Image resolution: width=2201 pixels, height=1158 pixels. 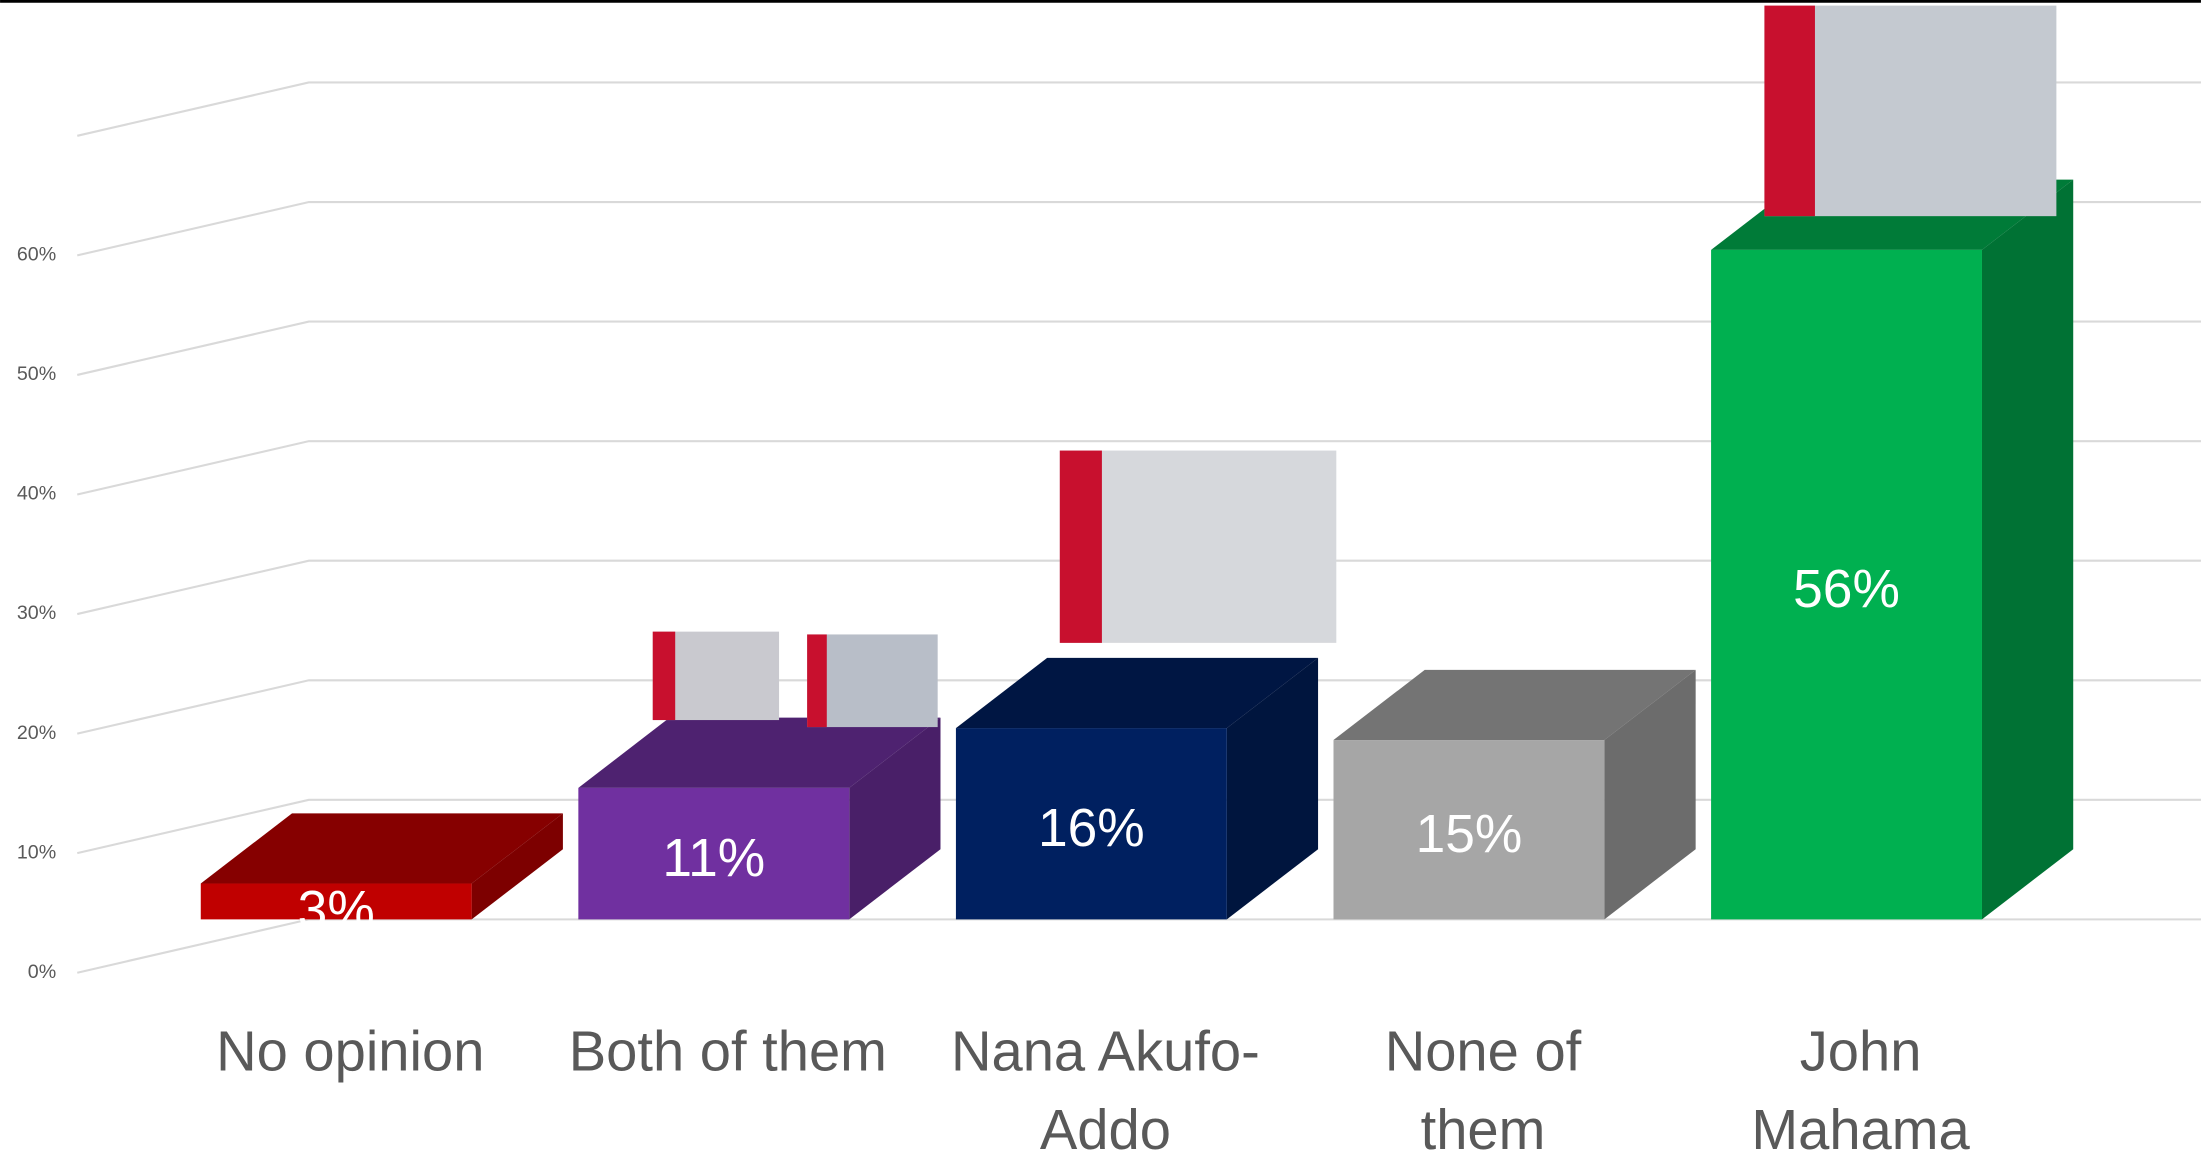 What do you see at coordinates (350, 1050) in the screenshot?
I see `x-tick-label: No opinion` at bounding box center [350, 1050].